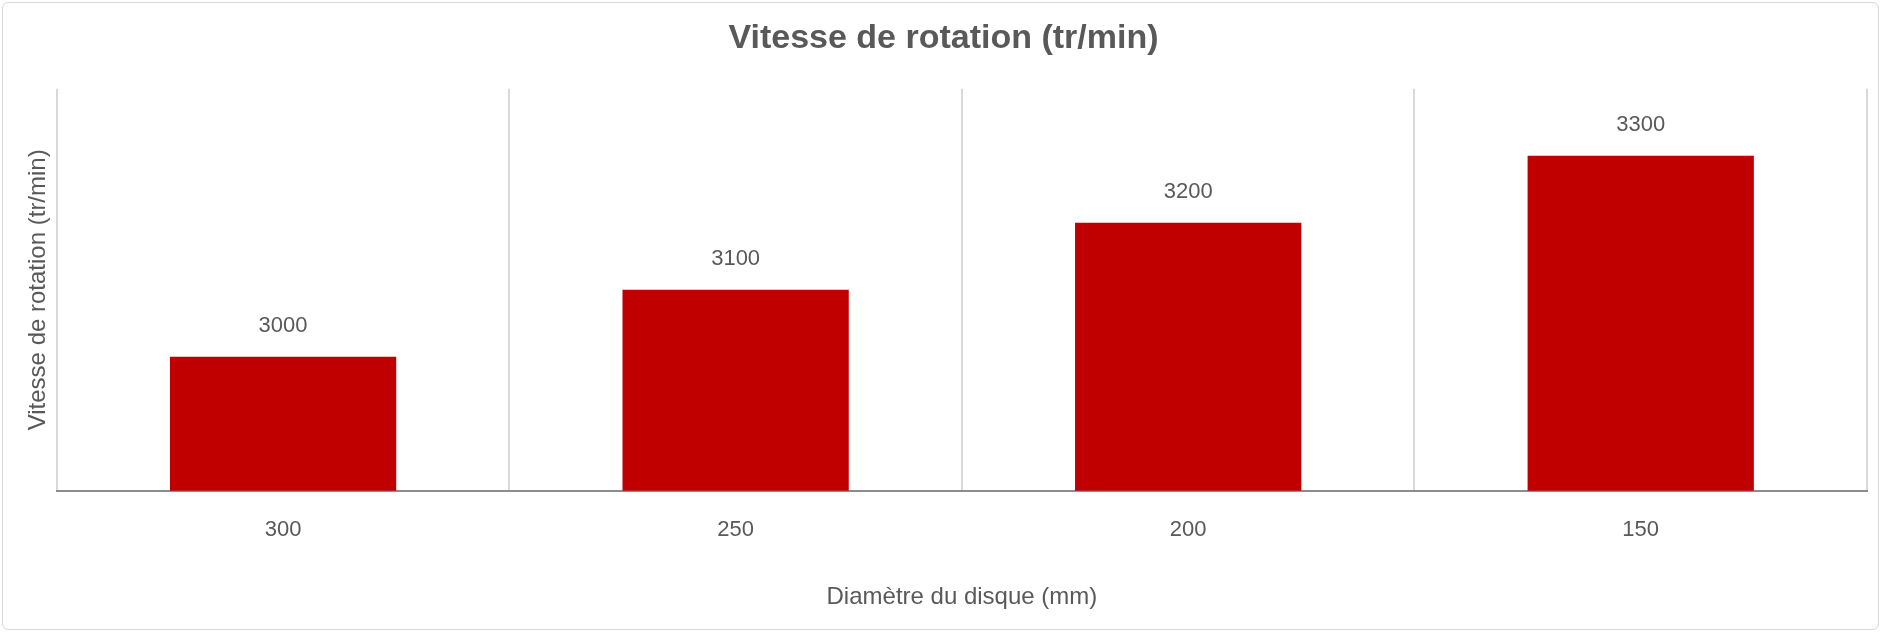 The width and height of the screenshot is (1883, 634). Describe the element at coordinates (735, 529) in the screenshot. I see `x-tick-label: 250` at that location.